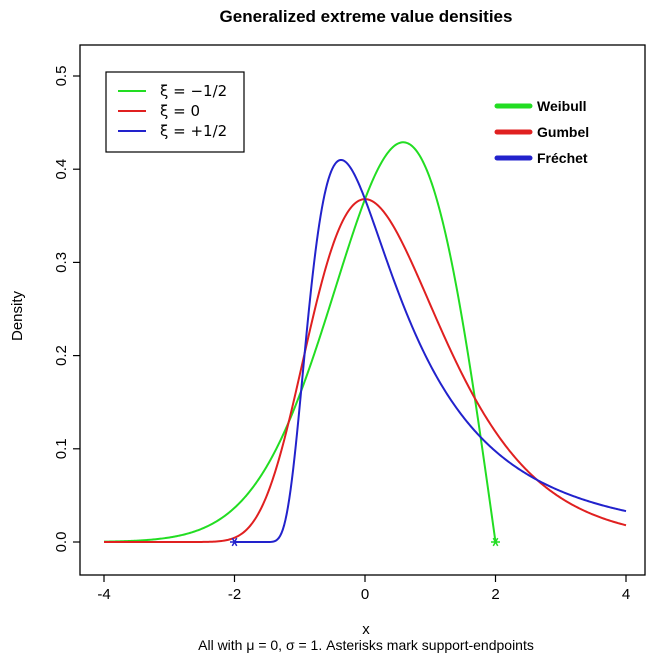 The height and width of the screenshot is (659, 646). What do you see at coordinates (61, 169) in the screenshot?
I see `y-tick-label: 0.4` at bounding box center [61, 169].